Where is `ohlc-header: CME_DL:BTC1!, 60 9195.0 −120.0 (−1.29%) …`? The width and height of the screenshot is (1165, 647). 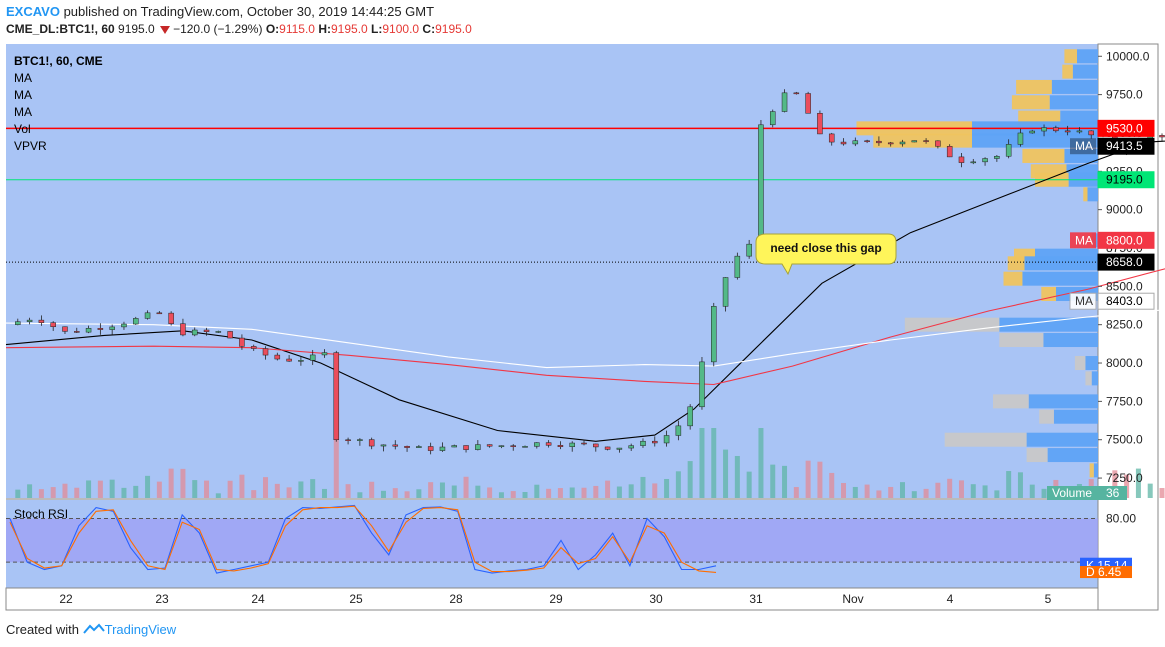
ohlc-header: CME_DL:BTC1!, 60 9195.0 −120.0 (−1.29%) … is located at coordinates (239, 29).